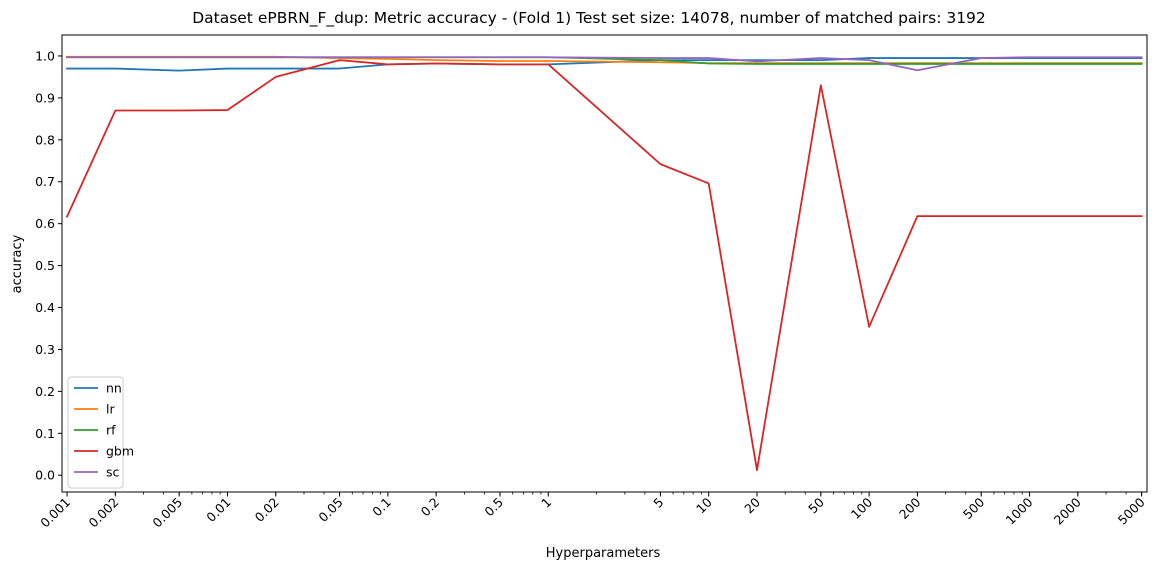 The height and width of the screenshot is (571, 1166). Describe the element at coordinates (1131, 510) in the screenshot. I see `x-tick-label: 5000` at that location.